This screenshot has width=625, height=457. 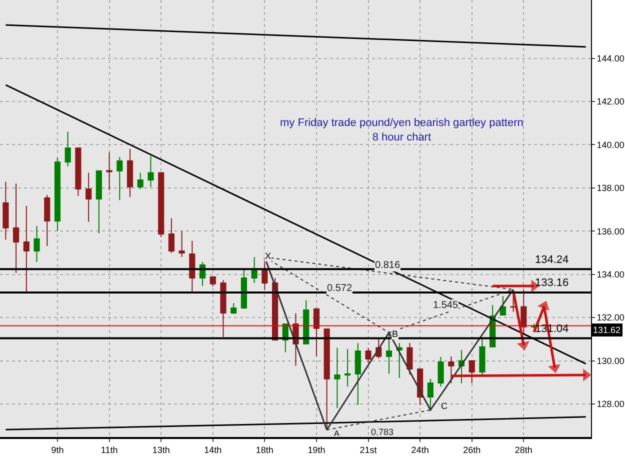 What do you see at coordinates (472, 449) in the screenshot?
I see `x-tick-label: 26th` at bounding box center [472, 449].